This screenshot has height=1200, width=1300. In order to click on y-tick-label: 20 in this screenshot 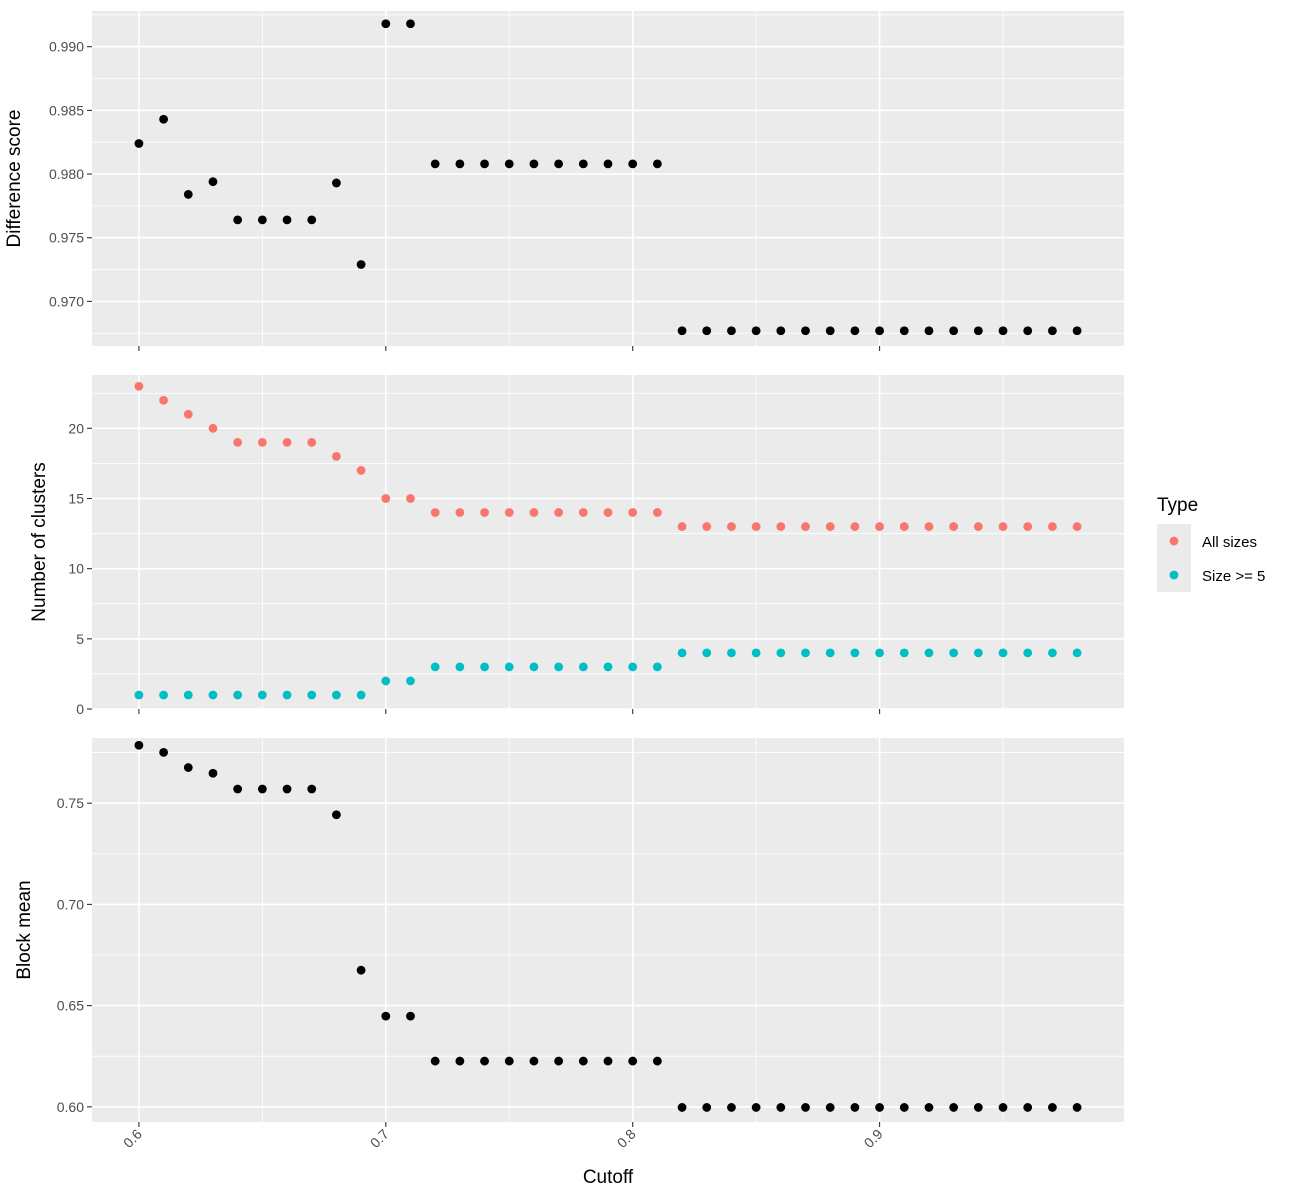, I will do `click(76, 428)`.